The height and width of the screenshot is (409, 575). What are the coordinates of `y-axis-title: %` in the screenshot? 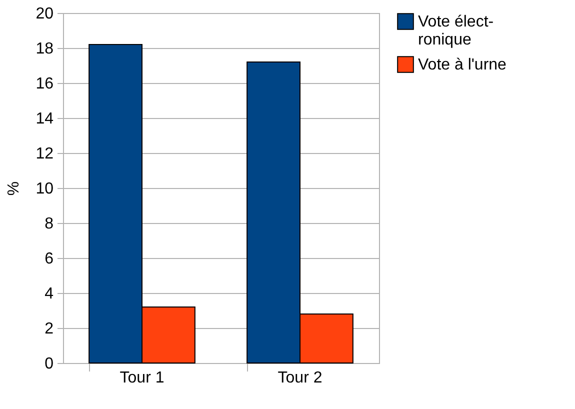 It's located at (14, 188).